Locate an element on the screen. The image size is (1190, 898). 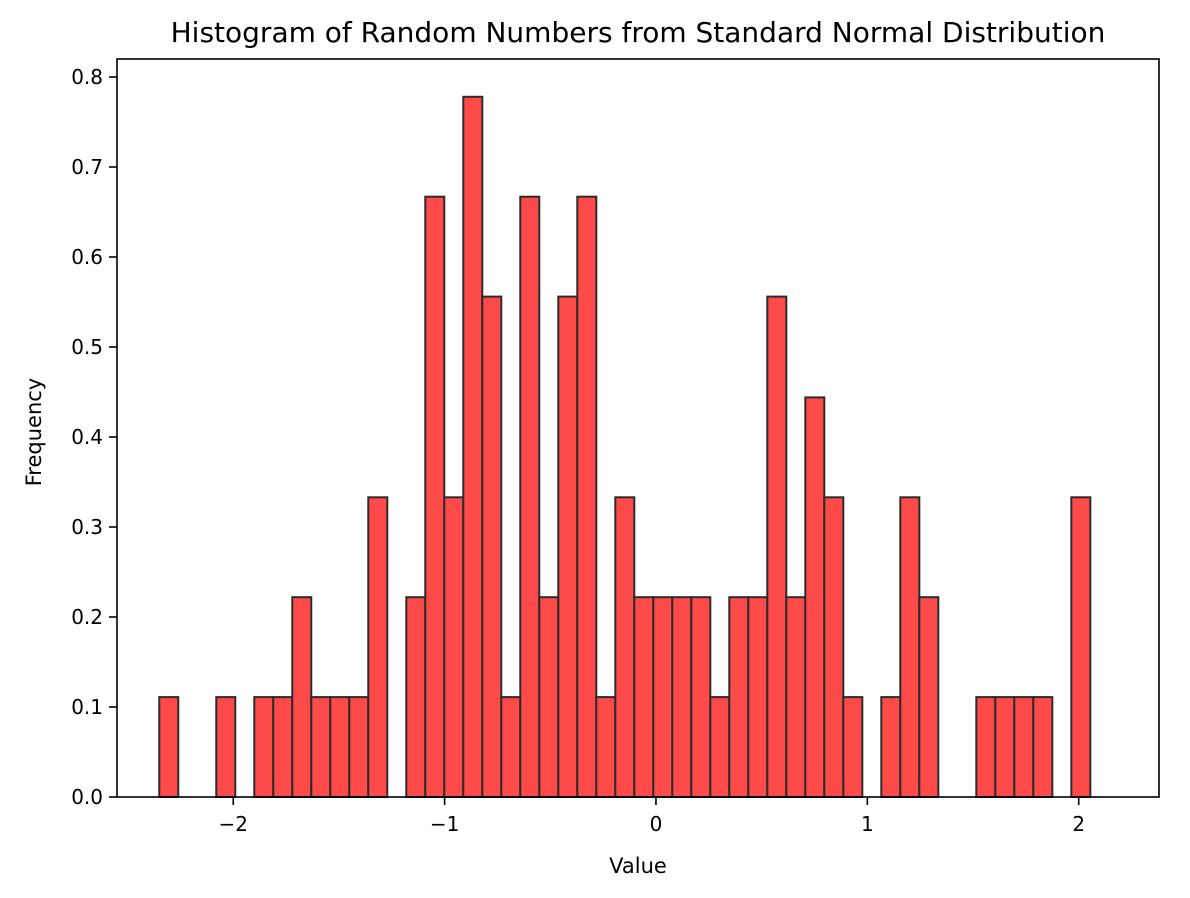
y-tick-label: 0.0 is located at coordinates (87, 797).